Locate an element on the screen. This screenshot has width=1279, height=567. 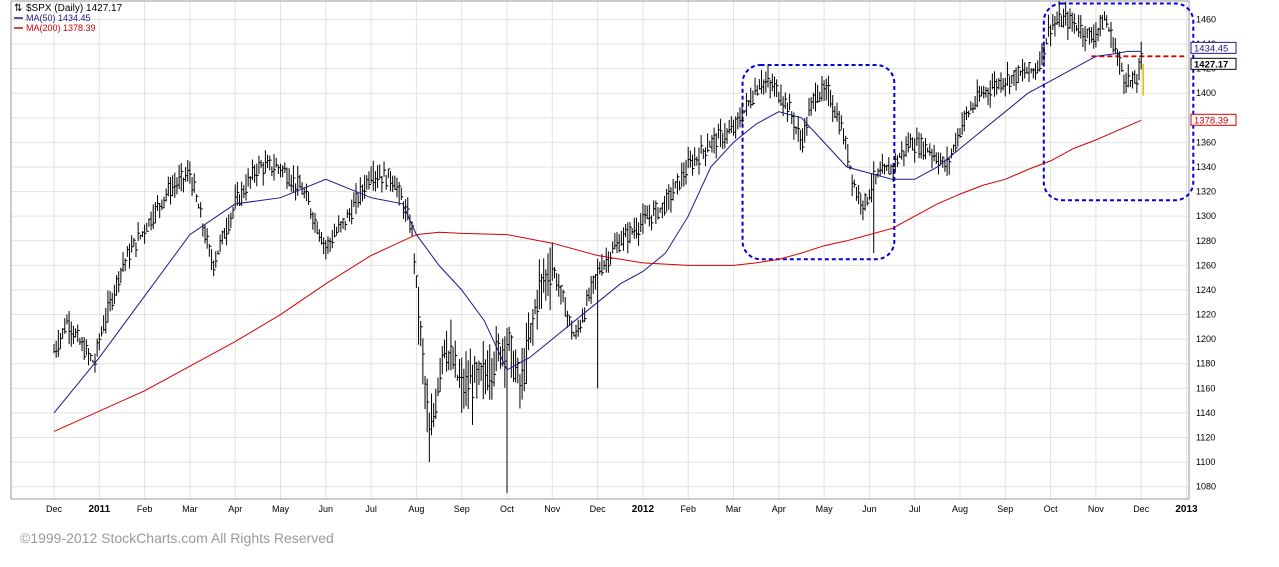
y-tick-label: 1180 is located at coordinates (1205, 364).